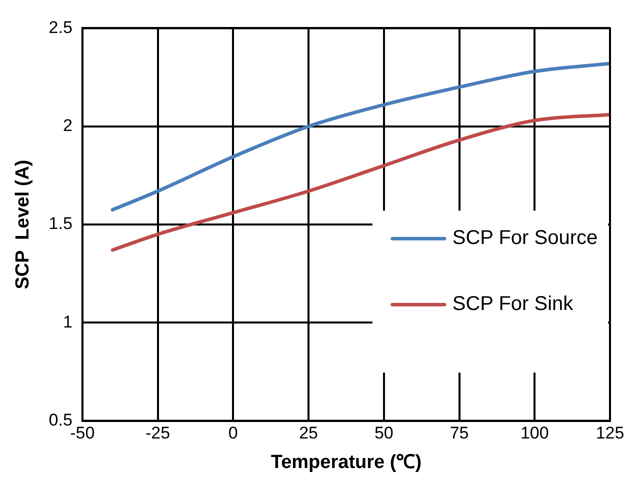 This screenshot has height=479, width=636. Describe the element at coordinates (67, 322) in the screenshot. I see `y-tick-label: 1` at that location.